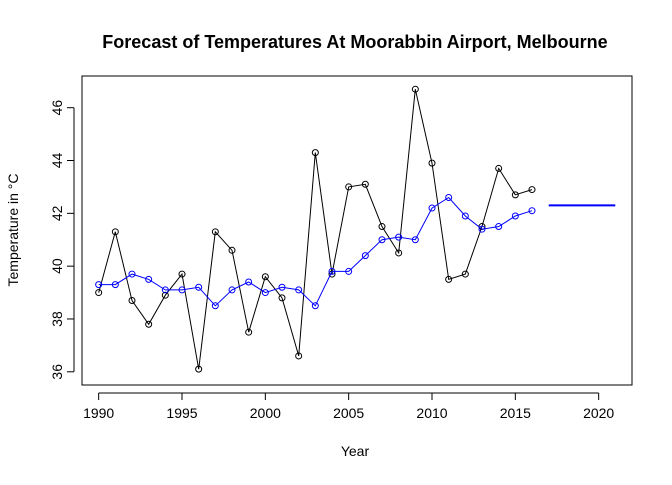  What do you see at coordinates (57, 372) in the screenshot?
I see `y-tick-label: 36` at bounding box center [57, 372].